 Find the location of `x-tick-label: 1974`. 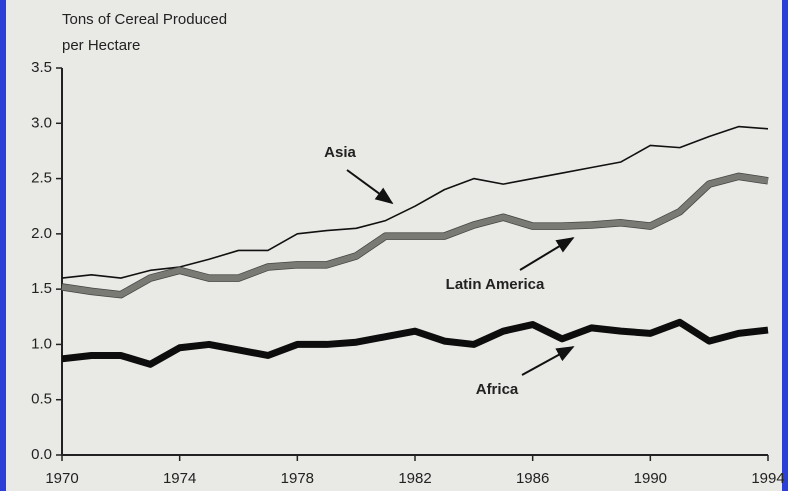

x-tick-label: 1974 is located at coordinates (179, 478).